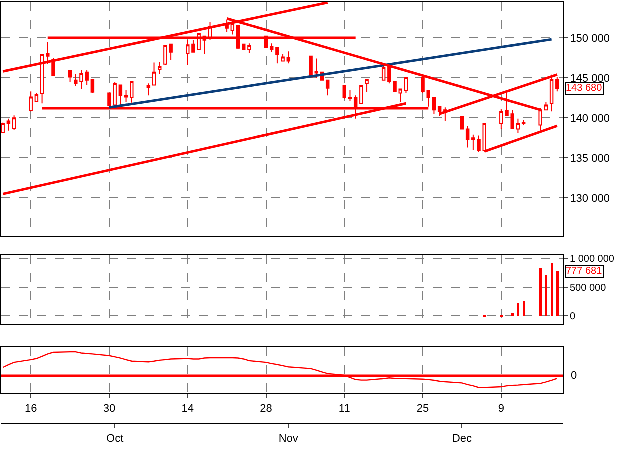  Describe the element at coordinates (584, 88) in the screenshot. I see `text: 143 680` at that location.